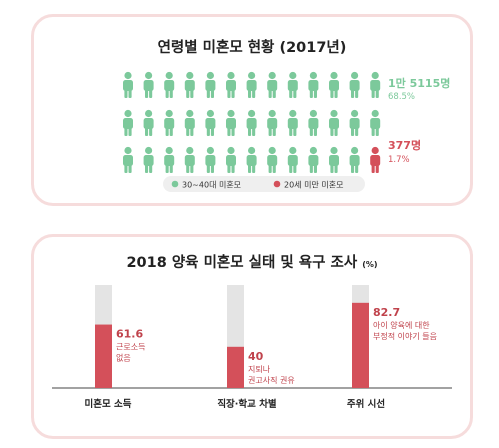  What do you see at coordinates (256, 356) in the screenshot?
I see `value-label: 40` at bounding box center [256, 356].